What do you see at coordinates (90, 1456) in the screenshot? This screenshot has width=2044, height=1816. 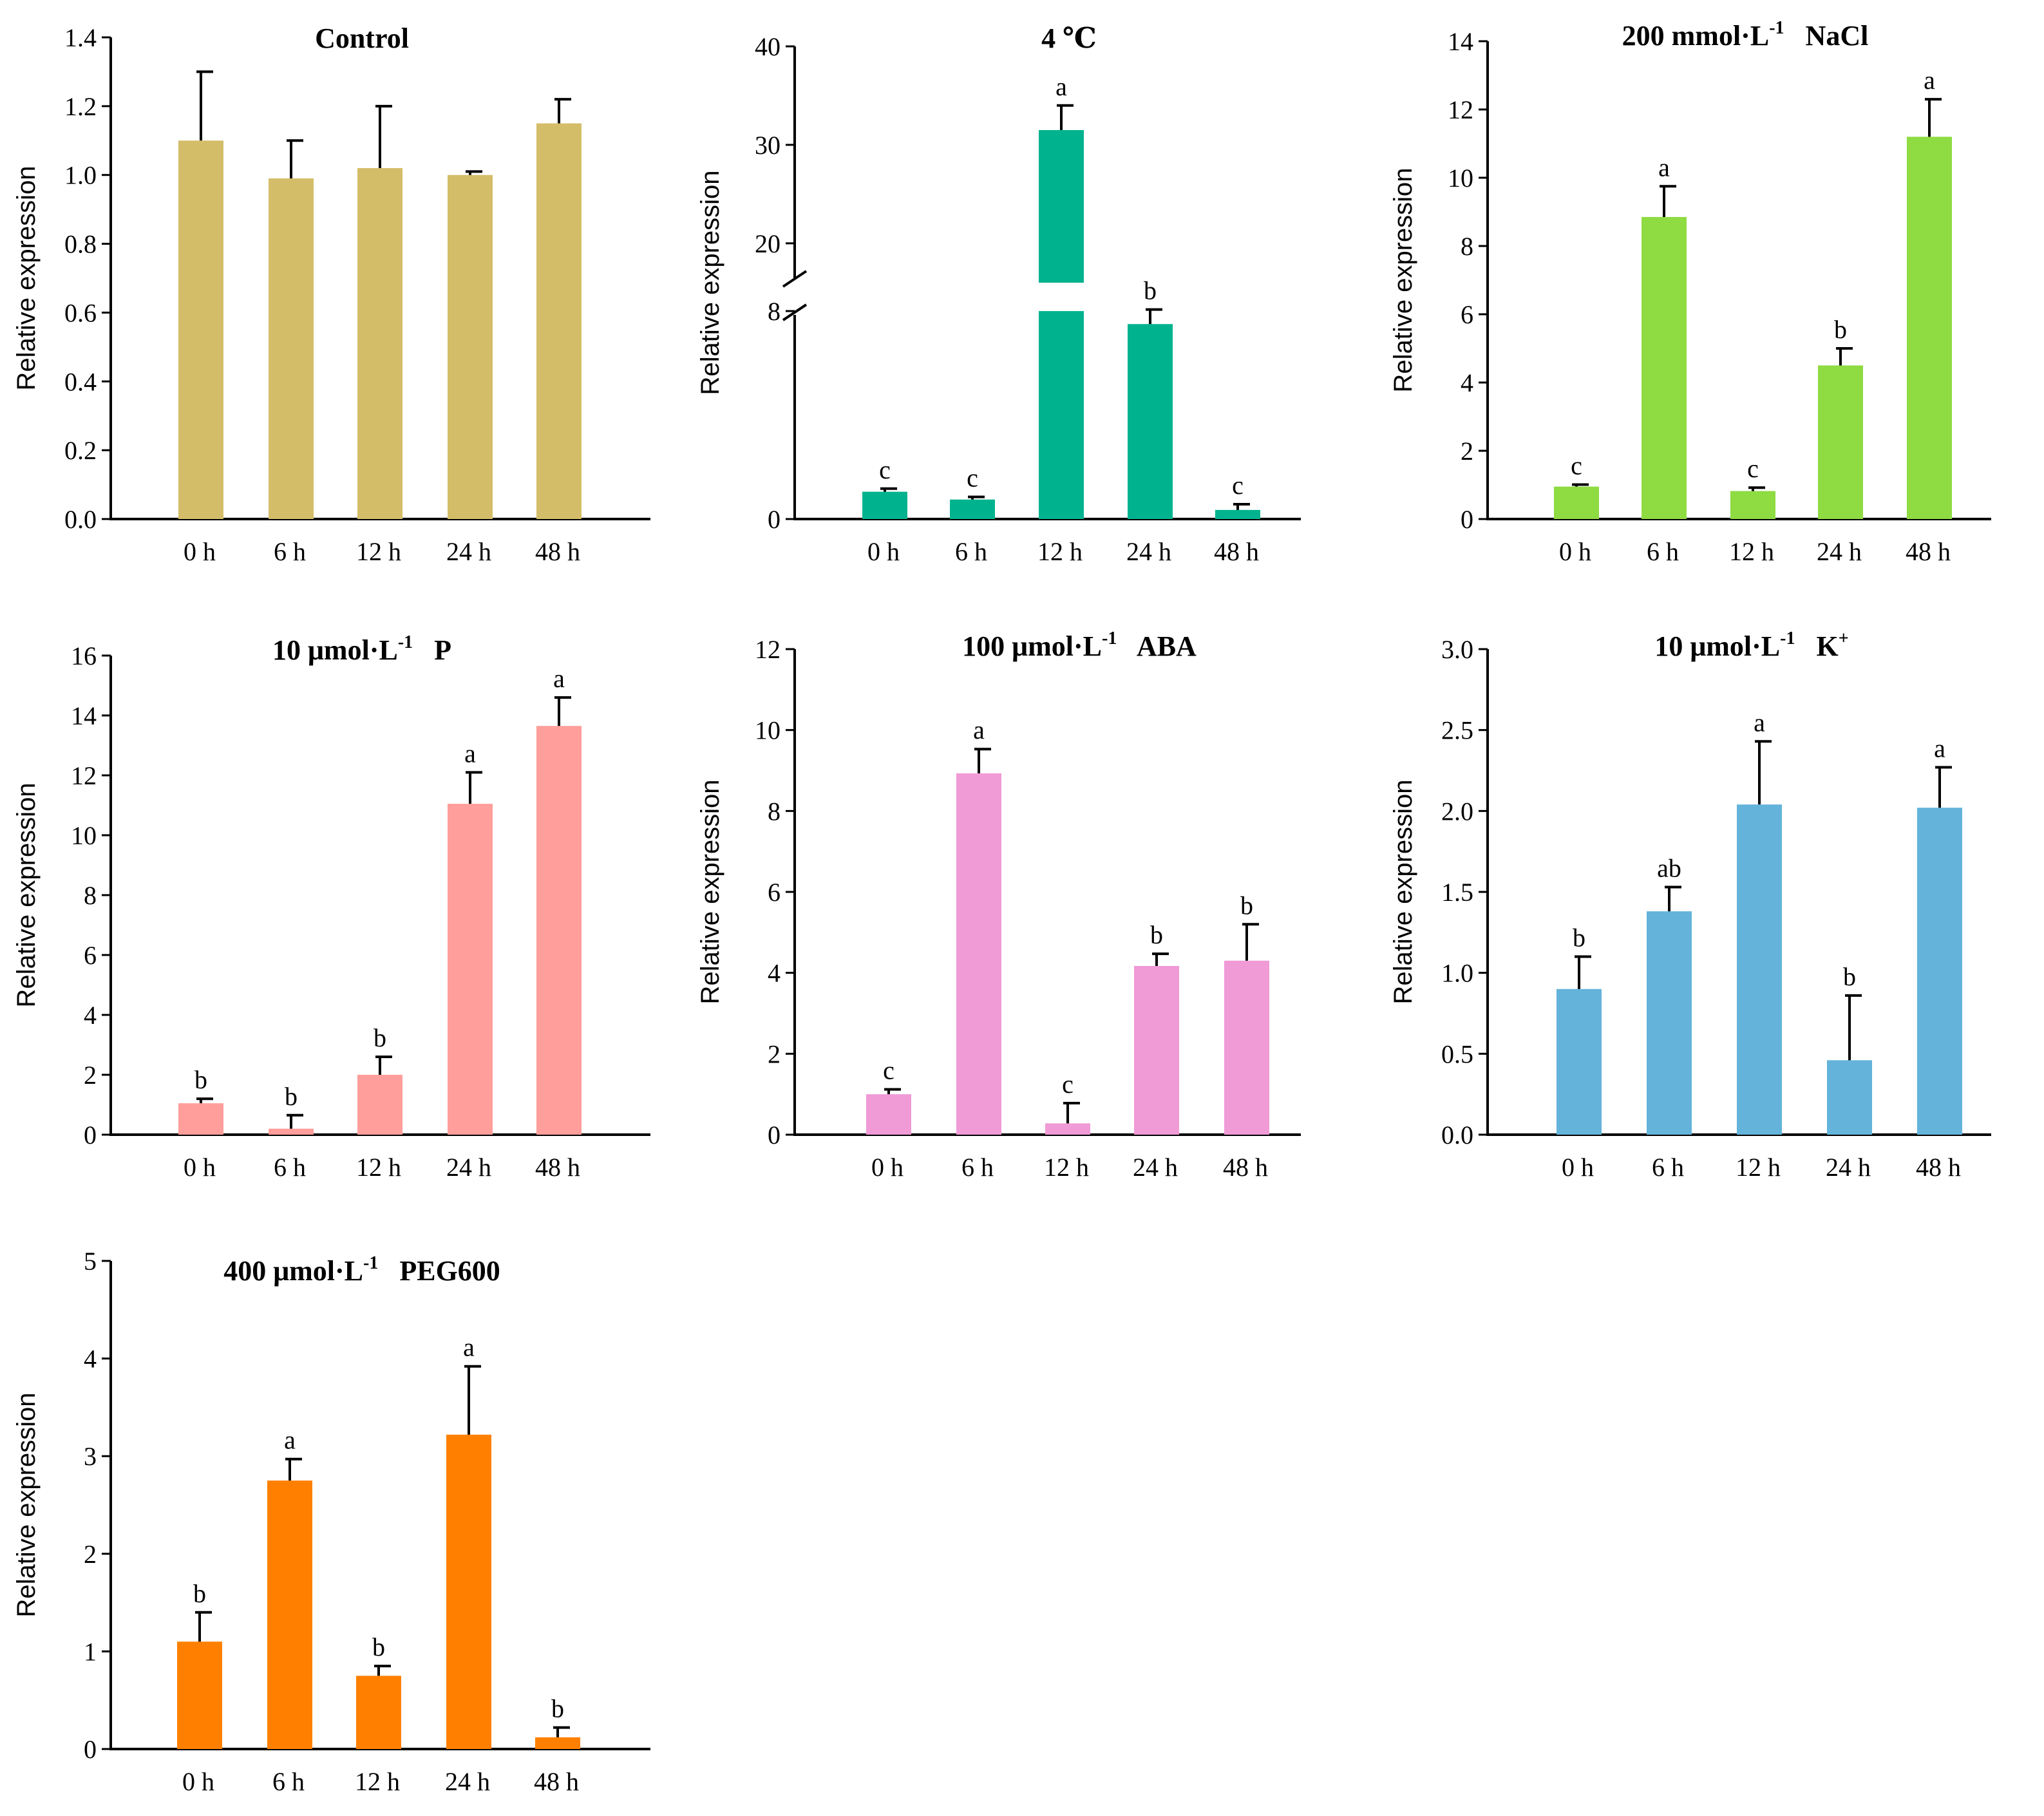 I see `y-tick-label: 3` at bounding box center [90, 1456].